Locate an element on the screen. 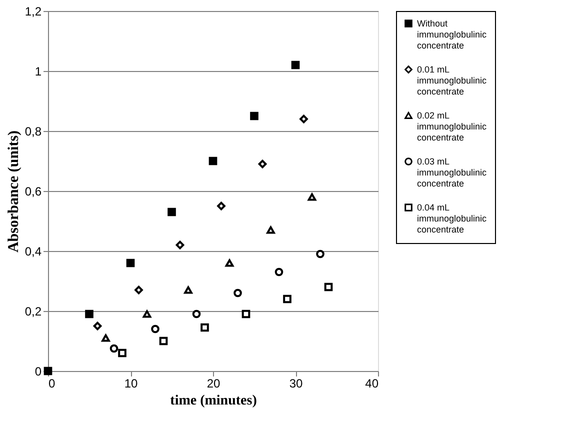 The image size is (587, 442). legend-label: 0.01 mL immunoglobulinic concentrate is located at coordinates (452, 80).